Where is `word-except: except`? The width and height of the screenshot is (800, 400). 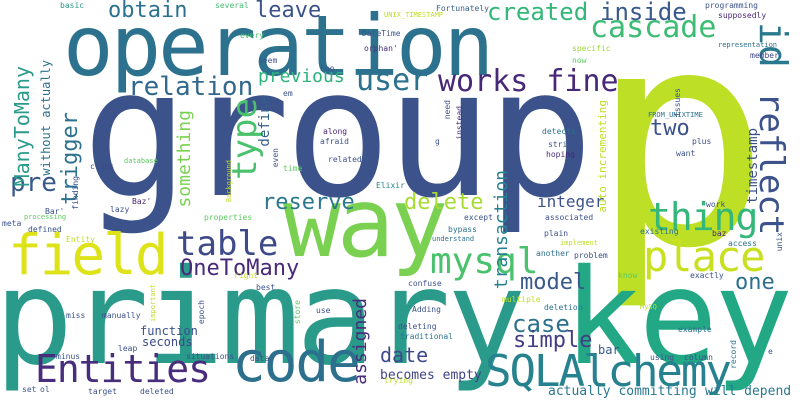 word-except: except is located at coordinates (478, 217).